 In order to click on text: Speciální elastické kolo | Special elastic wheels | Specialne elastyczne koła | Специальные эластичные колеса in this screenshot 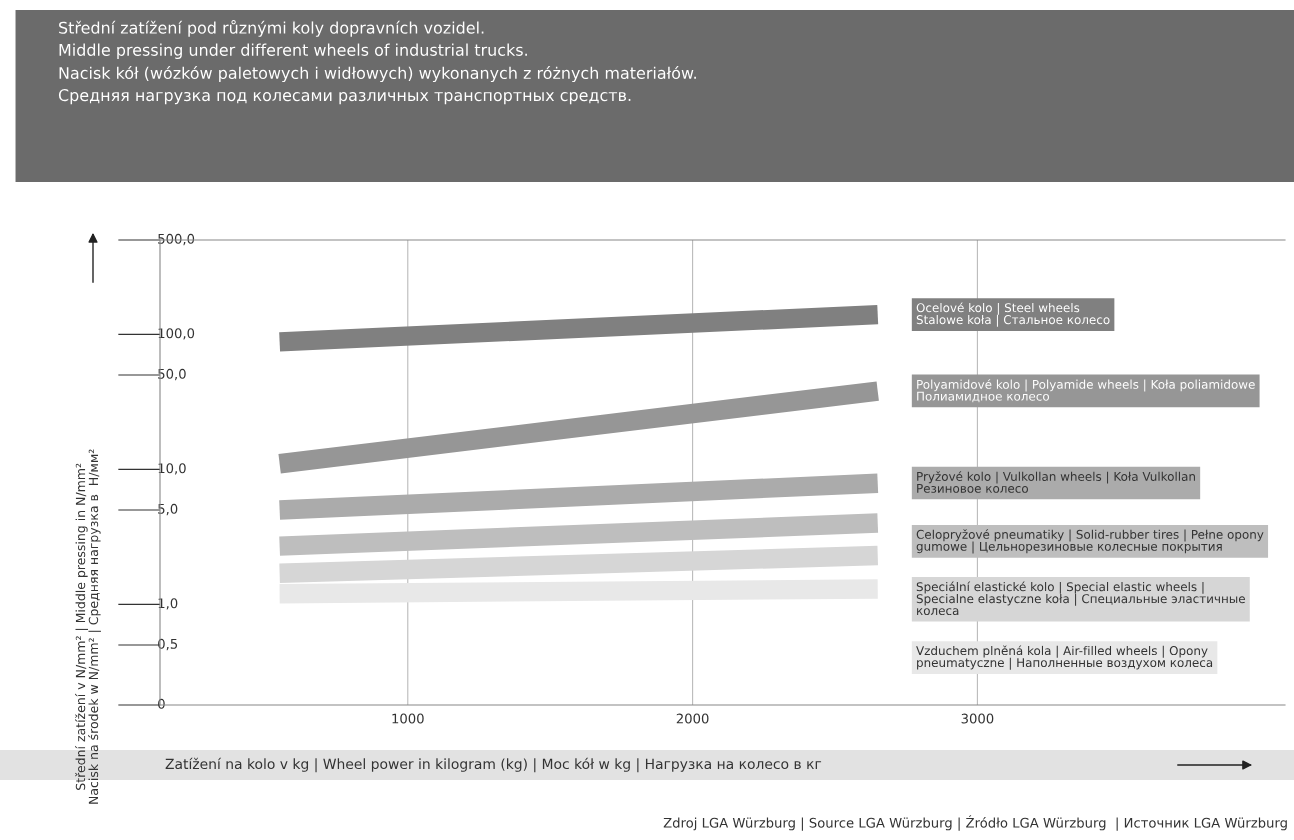, I will do `click(1080, 598)`.